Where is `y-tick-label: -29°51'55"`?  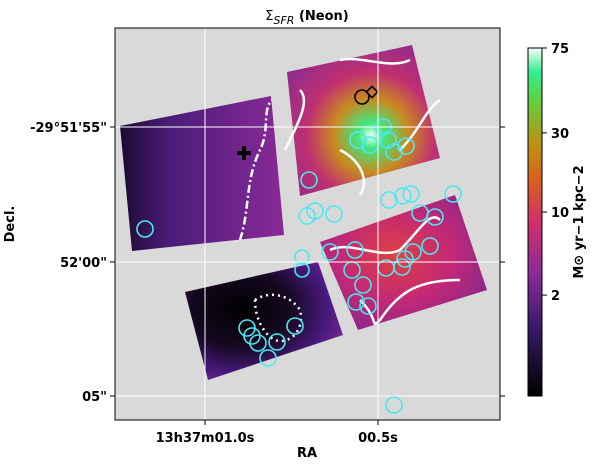 y-tick-label: -29°51'55" is located at coordinates (68, 128).